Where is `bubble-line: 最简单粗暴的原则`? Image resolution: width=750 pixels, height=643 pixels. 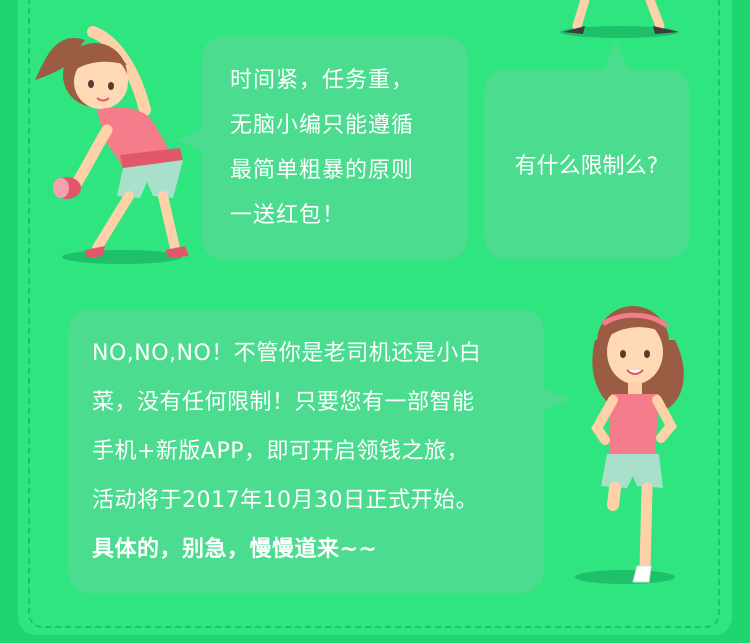
bubble-line: 最简单粗暴的原则 is located at coordinates (322, 170).